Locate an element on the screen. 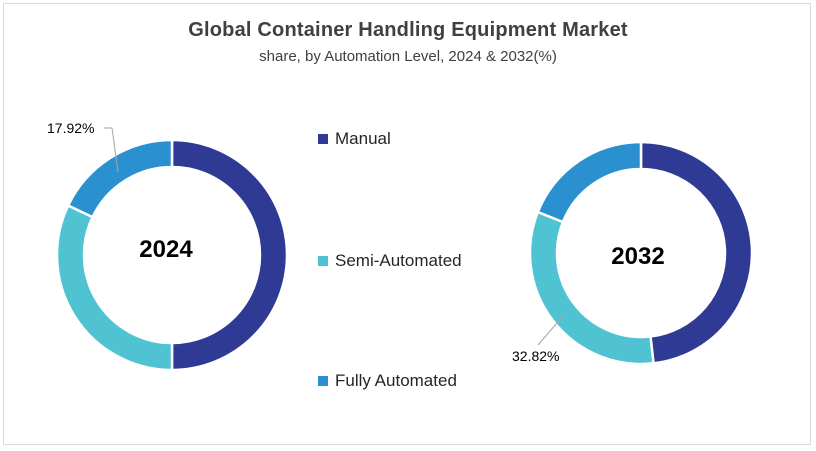 Image resolution: width=816 pixels, height=451 pixels. donut-2032 is located at coordinates (641, 253).